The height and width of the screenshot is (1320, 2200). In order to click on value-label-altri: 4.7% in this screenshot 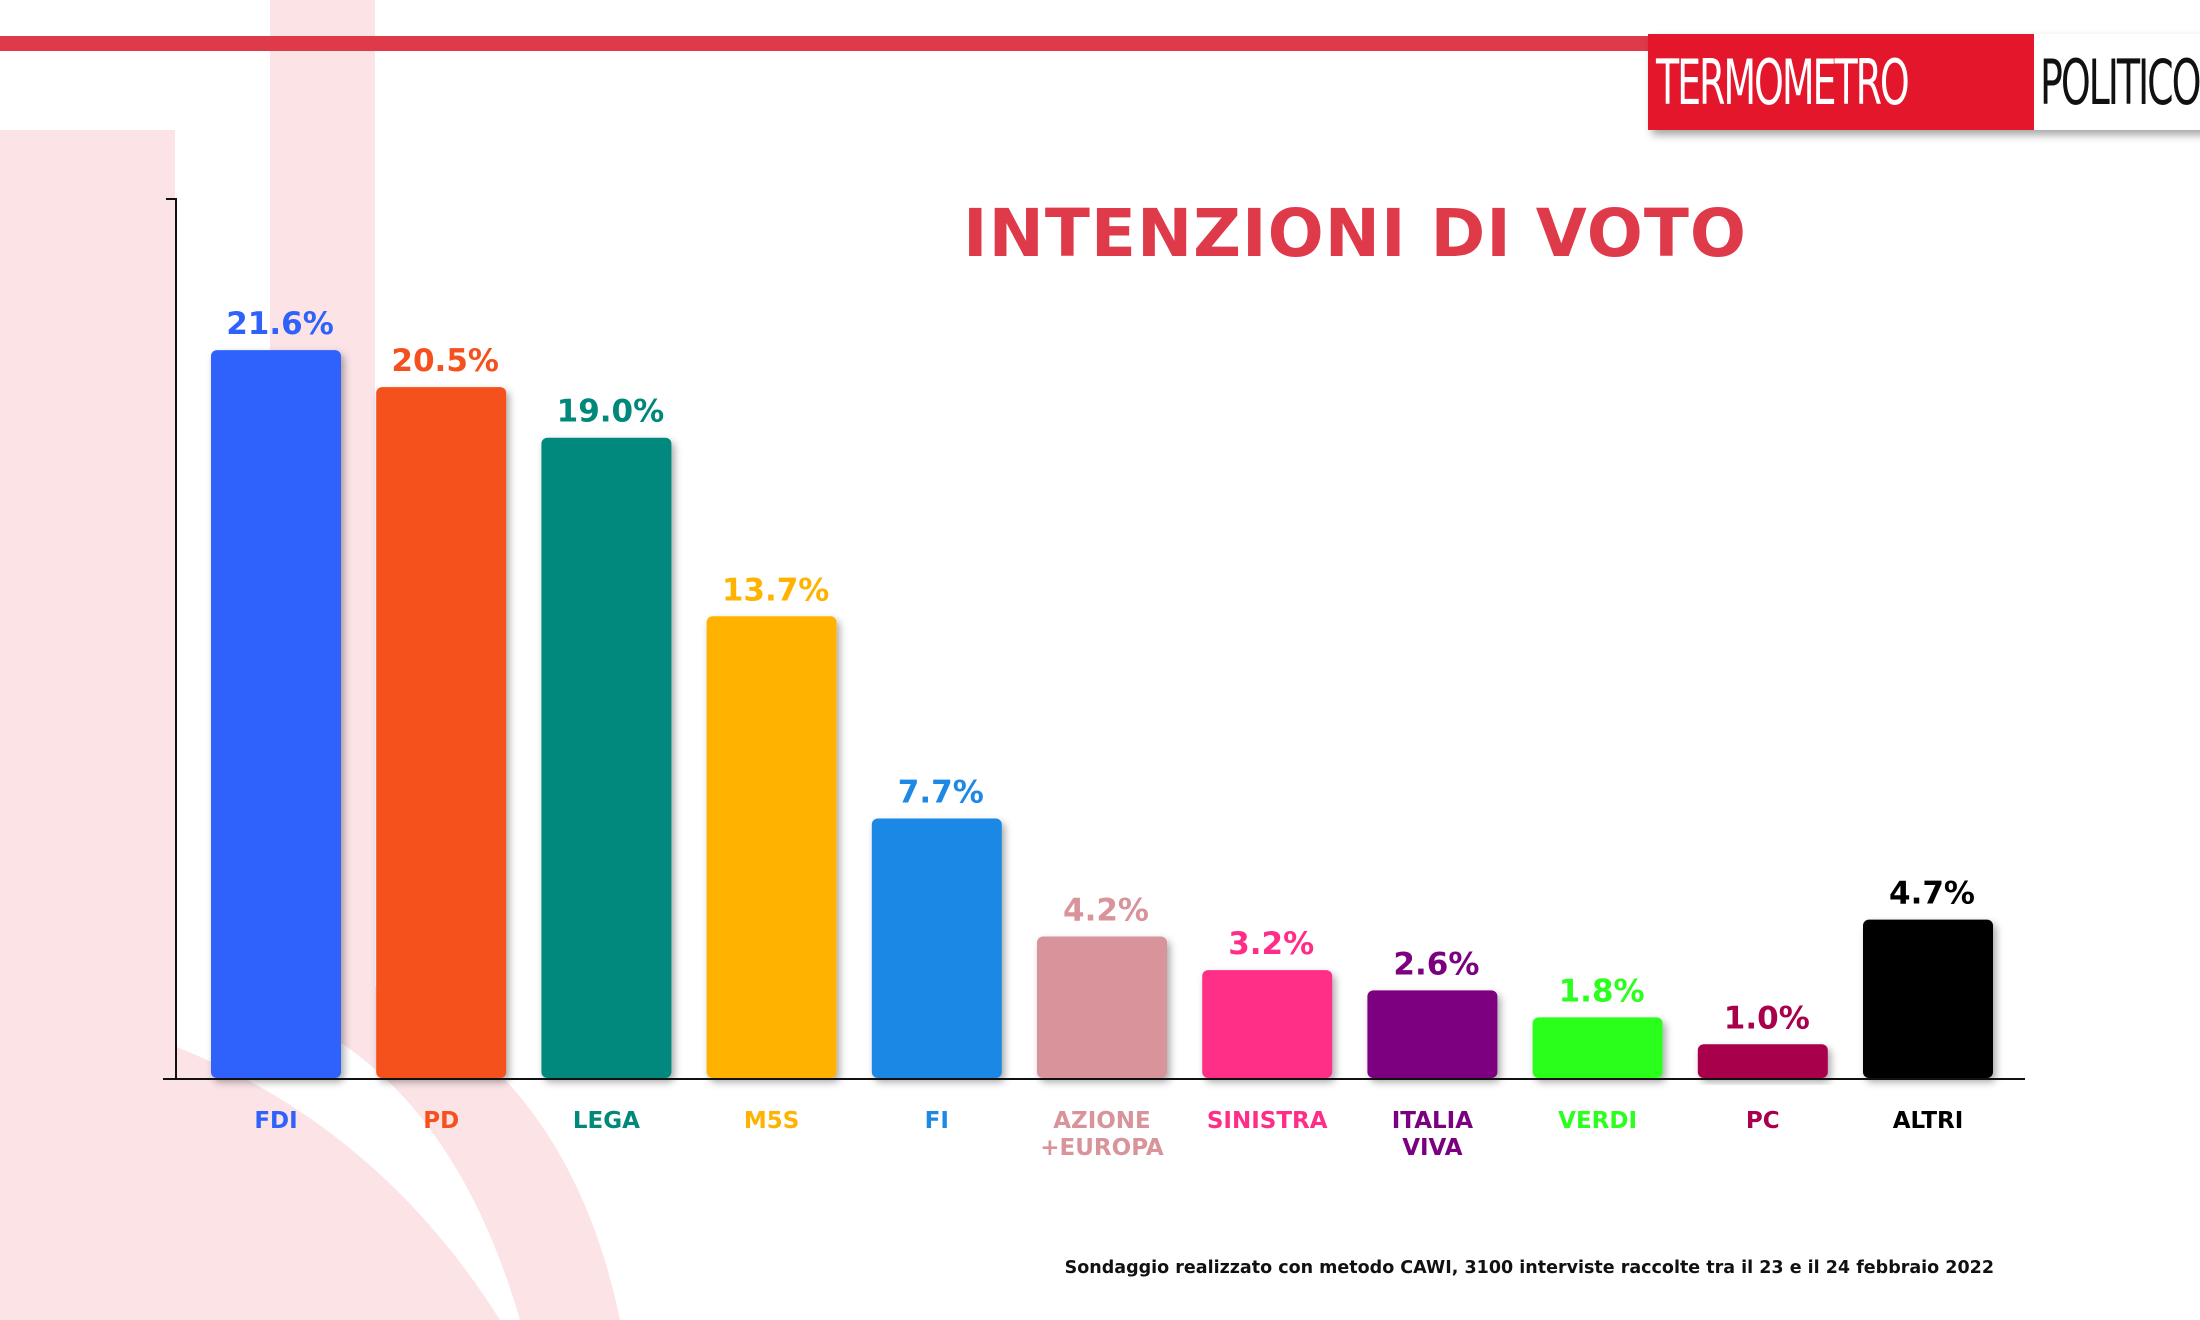, I will do `click(1932, 894)`.